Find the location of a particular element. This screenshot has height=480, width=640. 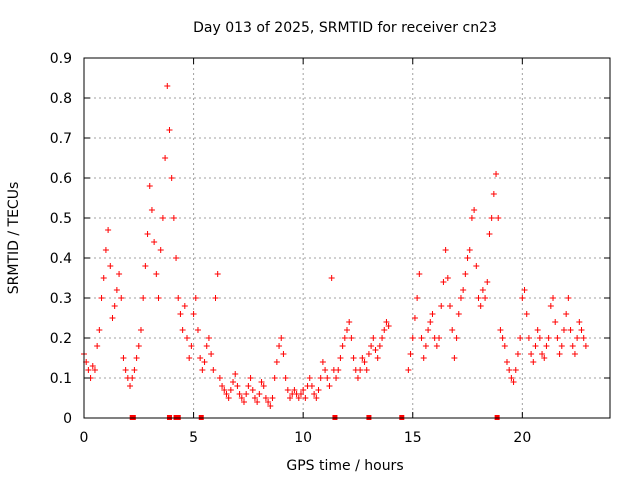

y-tick-label: 0.4 is located at coordinates (61, 259).